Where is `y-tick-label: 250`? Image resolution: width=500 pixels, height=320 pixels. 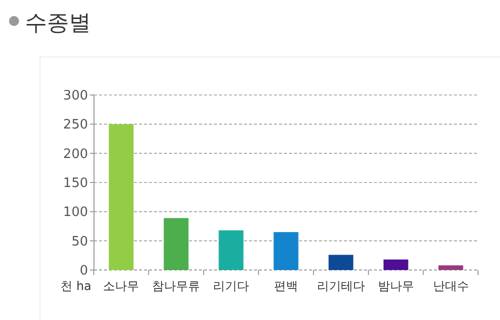
y-tick-label: 250 is located at coordinates (75, 125).